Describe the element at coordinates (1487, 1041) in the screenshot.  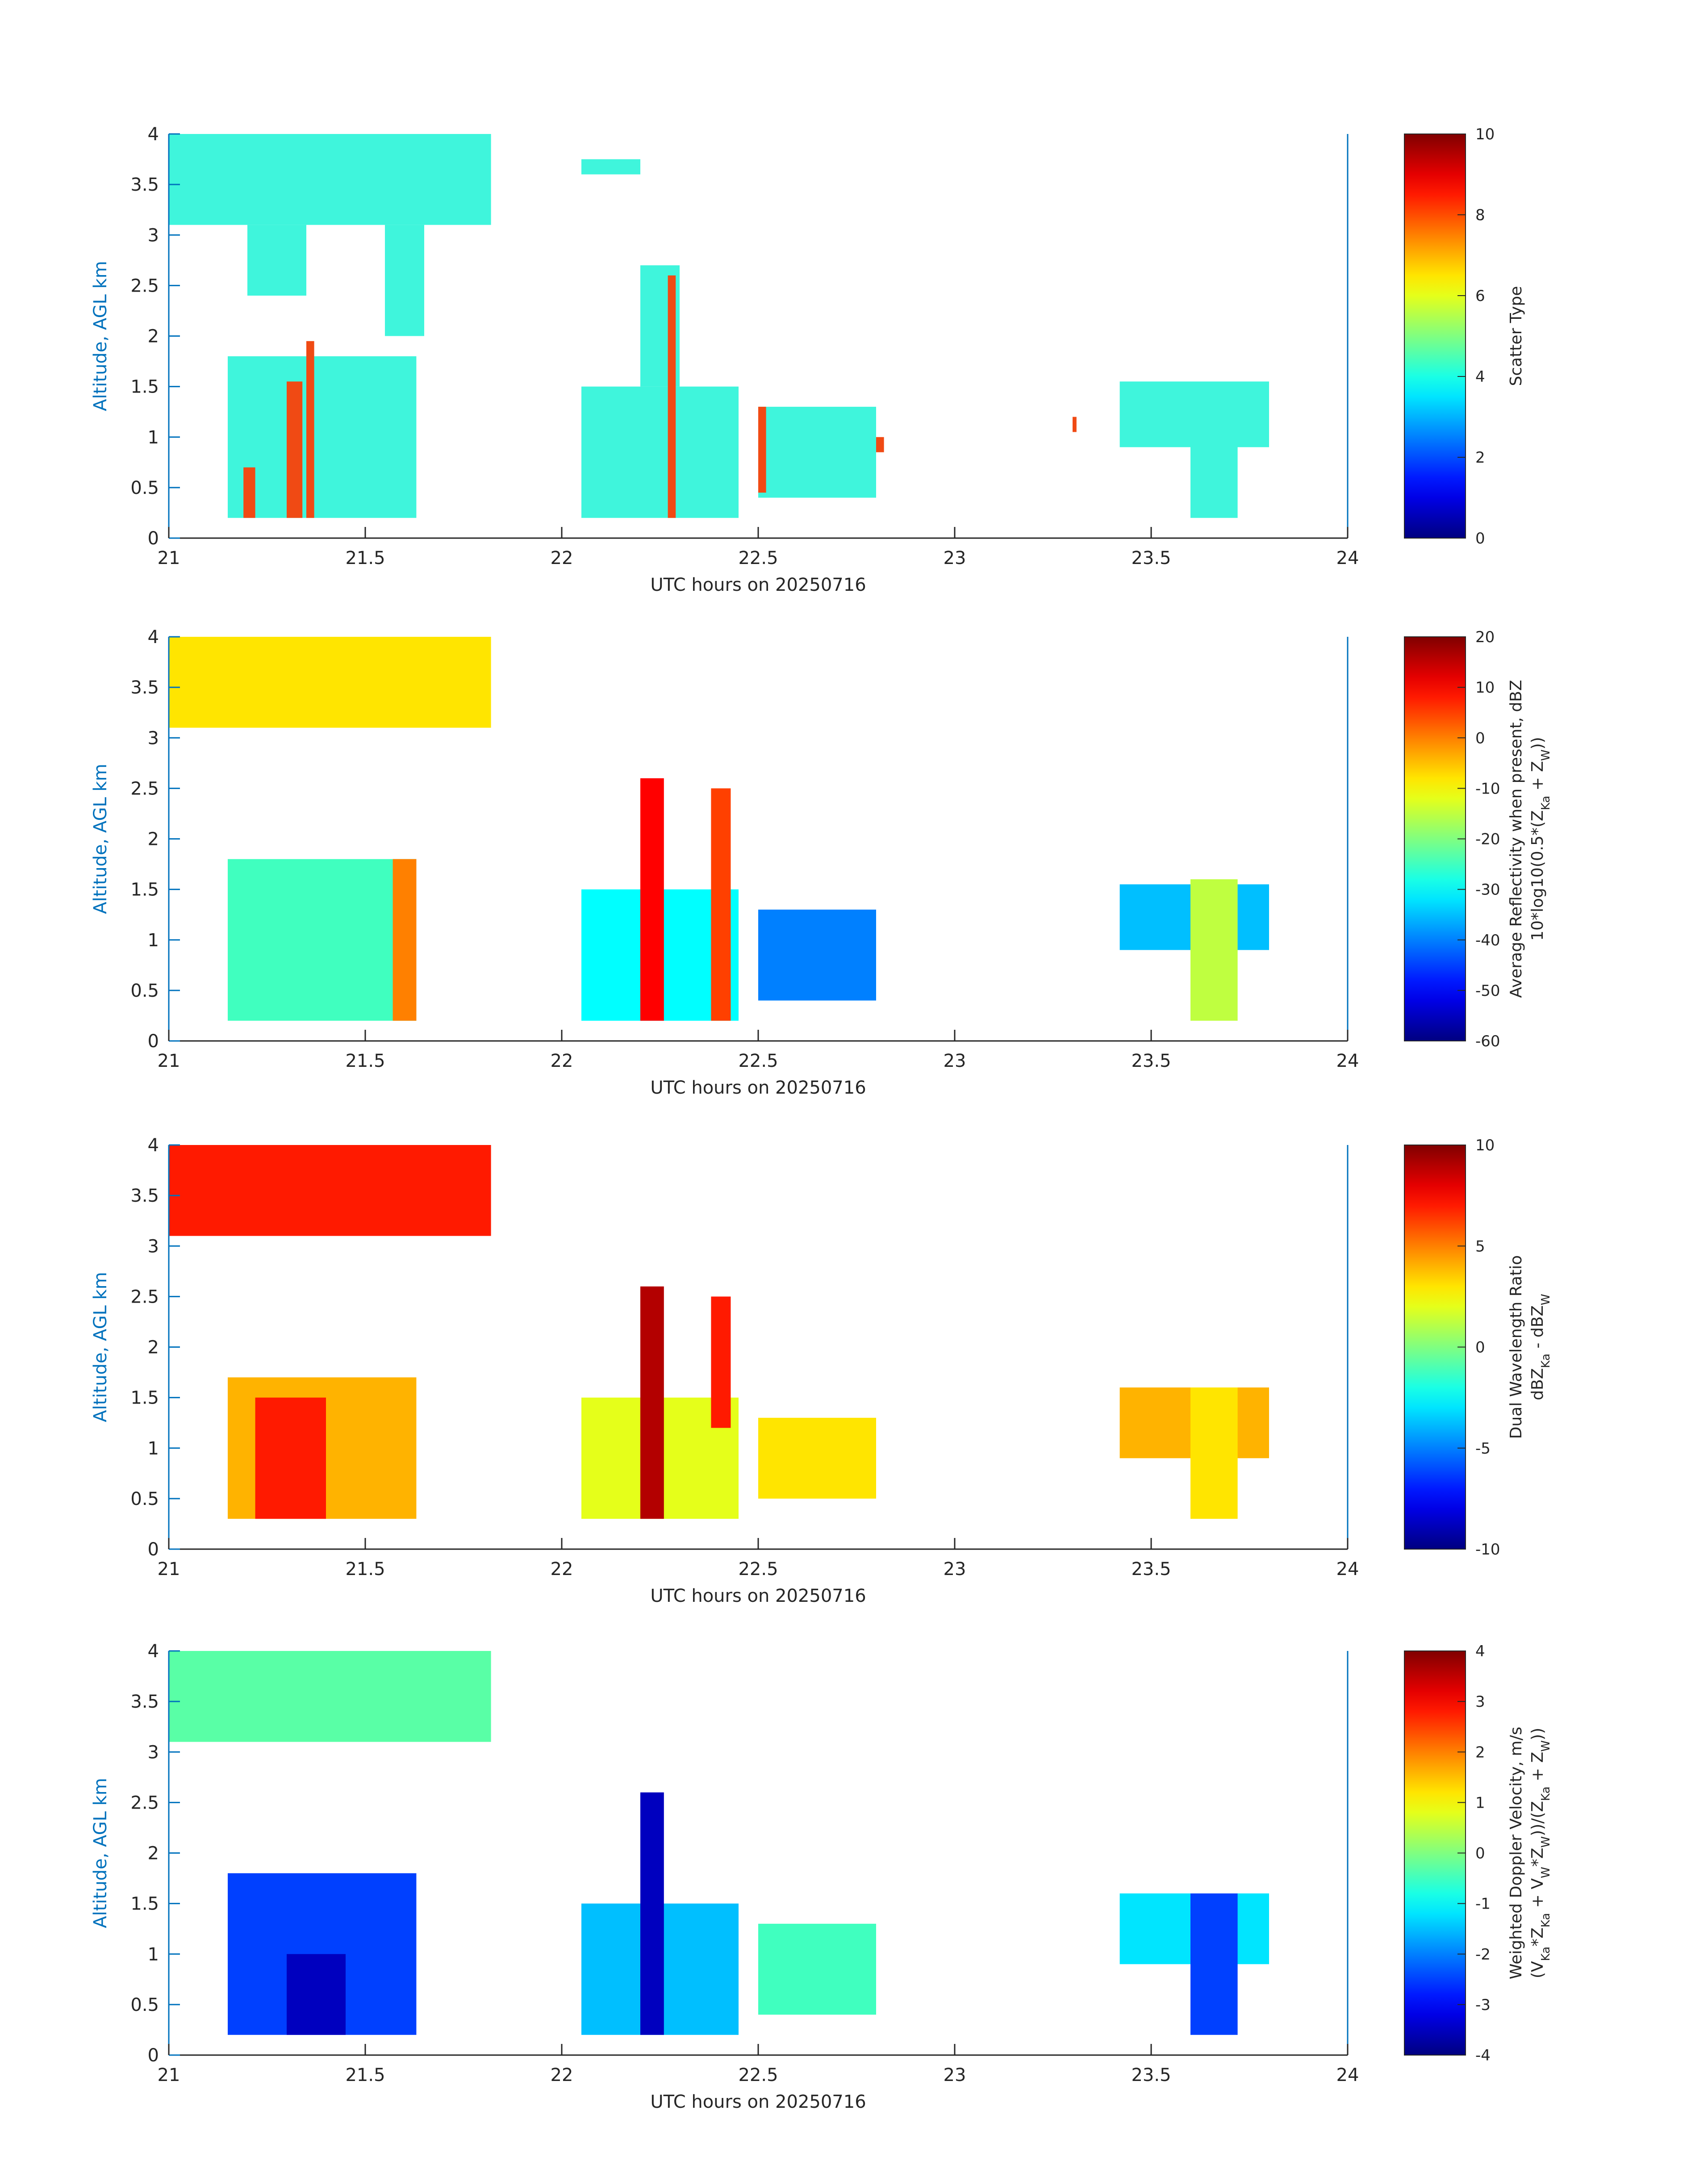
I see `colorbar-tick-label: -60` at that location.